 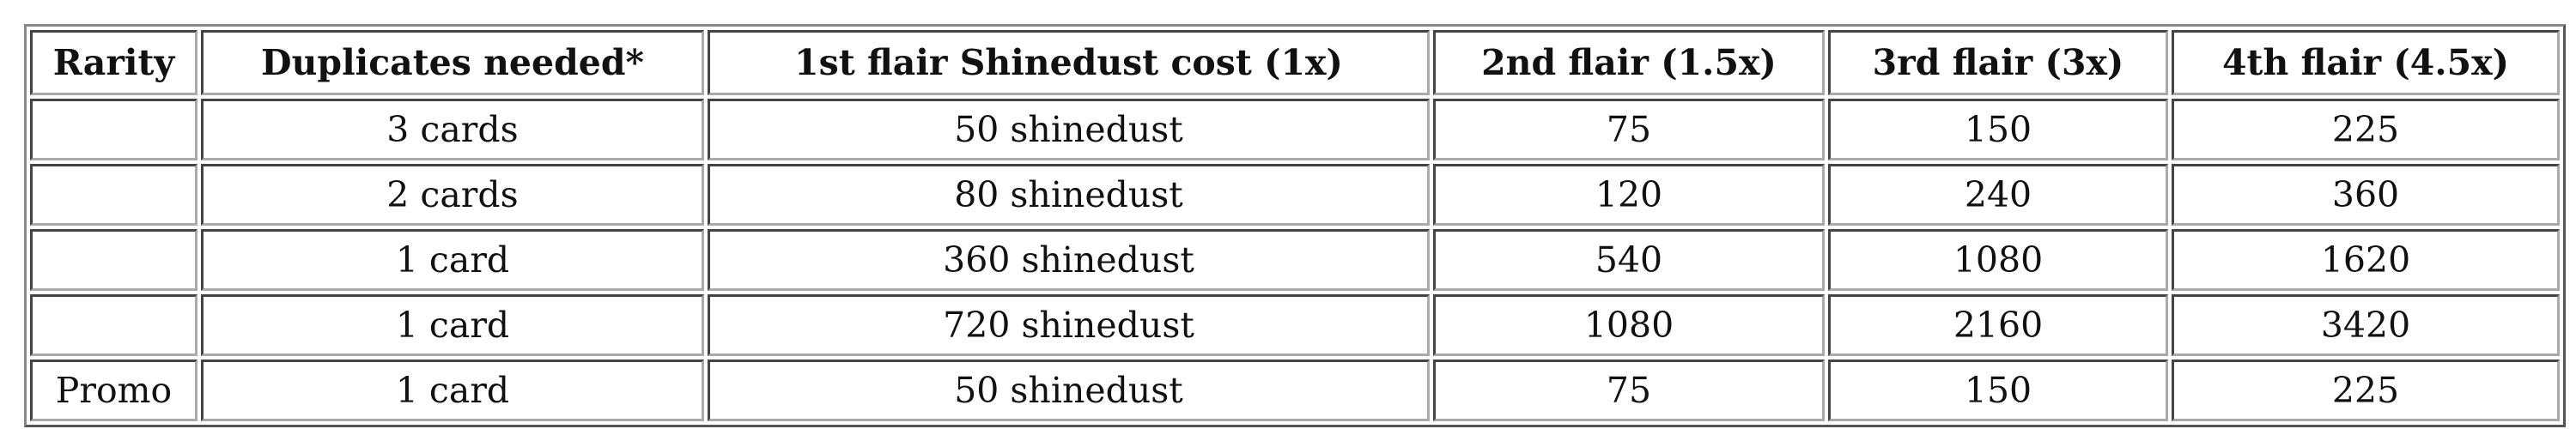 I want to click on cell-2nd-flair-cost: 1080, so click(x=1629, y=325).